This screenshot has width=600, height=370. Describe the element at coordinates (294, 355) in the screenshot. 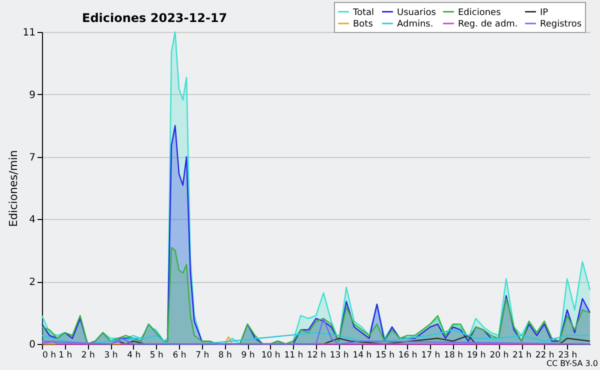

I see `x-tick-label: 11 h` at that location.